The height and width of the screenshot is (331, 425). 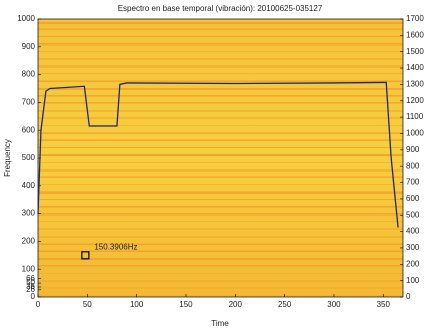 What do you see at coordinates (384, 304) in the screenshot?
I see `x-tick-label: 350` at bounding box center [384, 304].